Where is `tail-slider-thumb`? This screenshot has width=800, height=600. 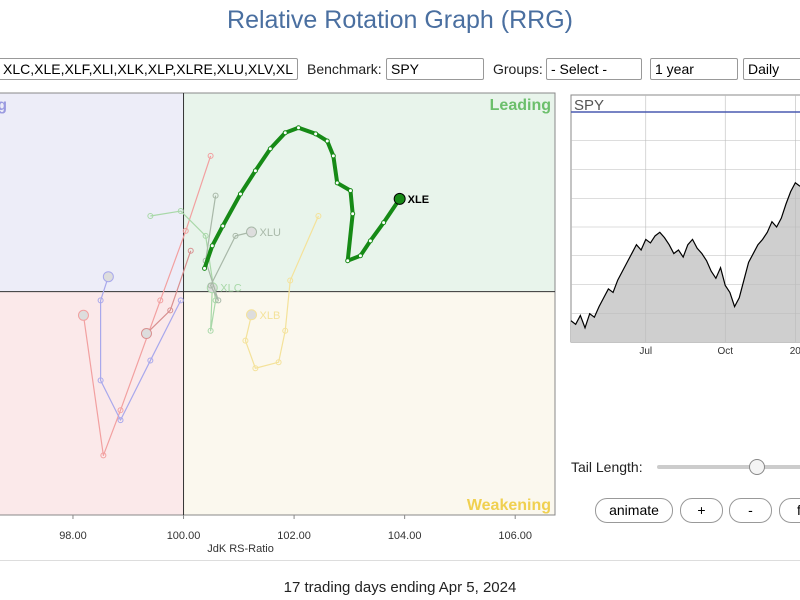
tail-slider-thumb is located at coordinates (757, 467).